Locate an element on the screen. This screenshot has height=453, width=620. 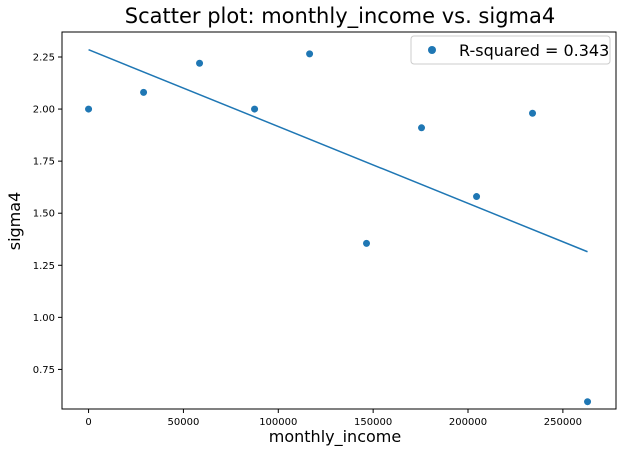
x-tick-label: 200000 is located at coordinates (468, 422).